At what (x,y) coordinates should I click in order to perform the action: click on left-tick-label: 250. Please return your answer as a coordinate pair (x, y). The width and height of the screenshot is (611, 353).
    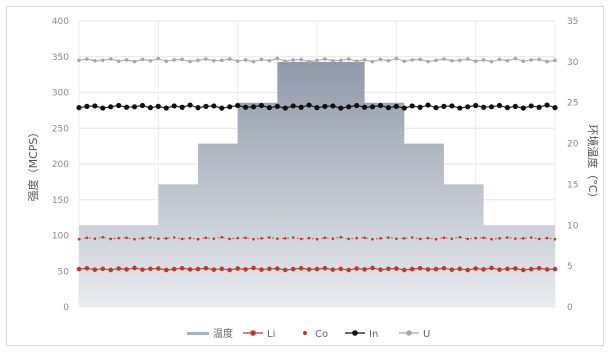
    Looking at the image, I should click on (60, 129).